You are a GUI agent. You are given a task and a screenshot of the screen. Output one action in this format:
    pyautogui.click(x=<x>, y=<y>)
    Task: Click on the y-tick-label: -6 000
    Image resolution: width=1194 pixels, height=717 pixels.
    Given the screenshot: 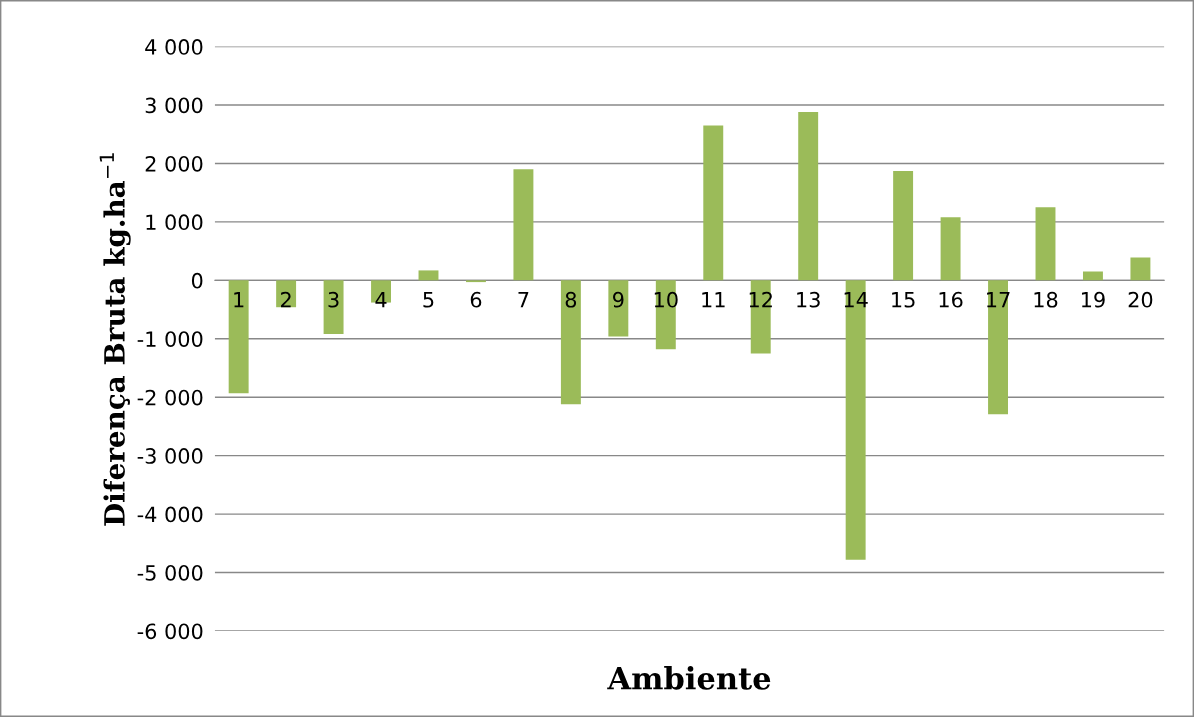 What is the action you would take?
    pyautogui.click(x=170, y=631)
    